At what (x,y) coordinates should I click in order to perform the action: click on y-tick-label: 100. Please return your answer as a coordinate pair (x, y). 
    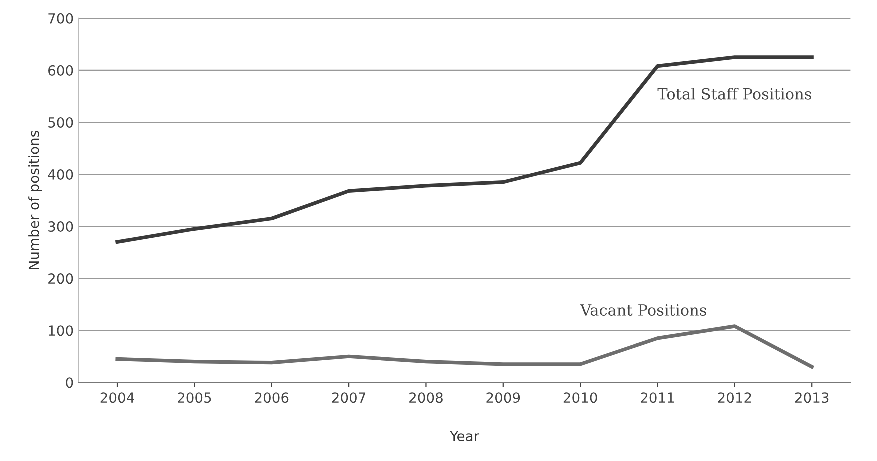
    Looking at the image, I should click on (61, 331).